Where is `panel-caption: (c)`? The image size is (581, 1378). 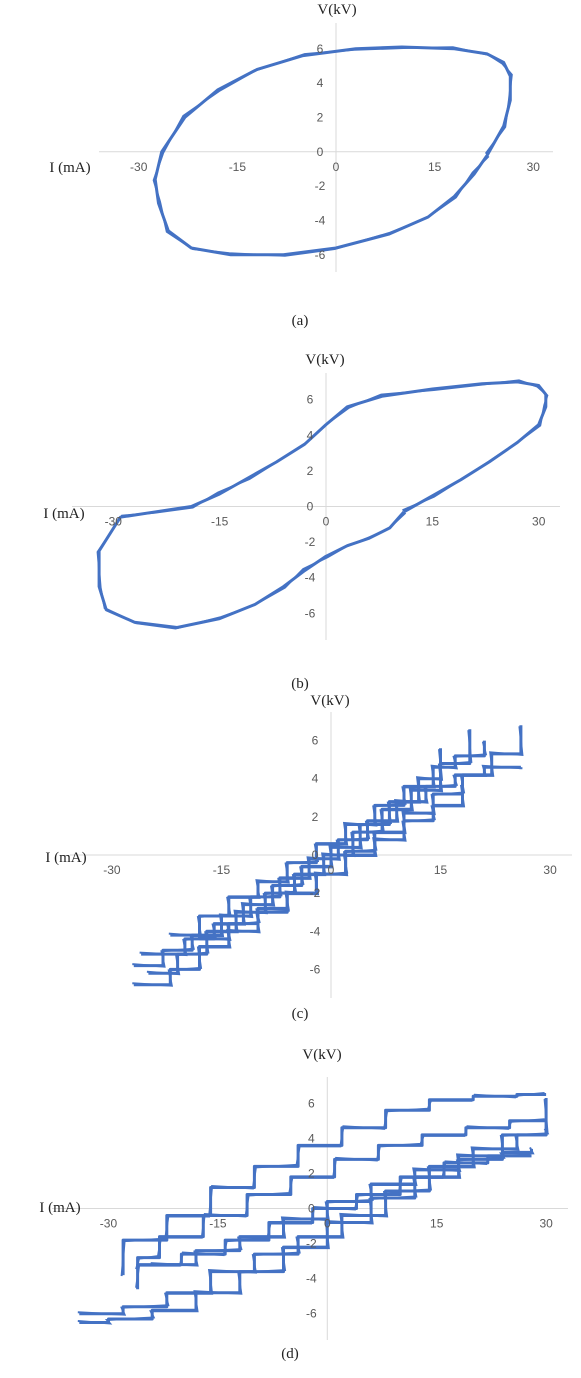
panel-caption: (c) is located at coordinates (300, 1014).